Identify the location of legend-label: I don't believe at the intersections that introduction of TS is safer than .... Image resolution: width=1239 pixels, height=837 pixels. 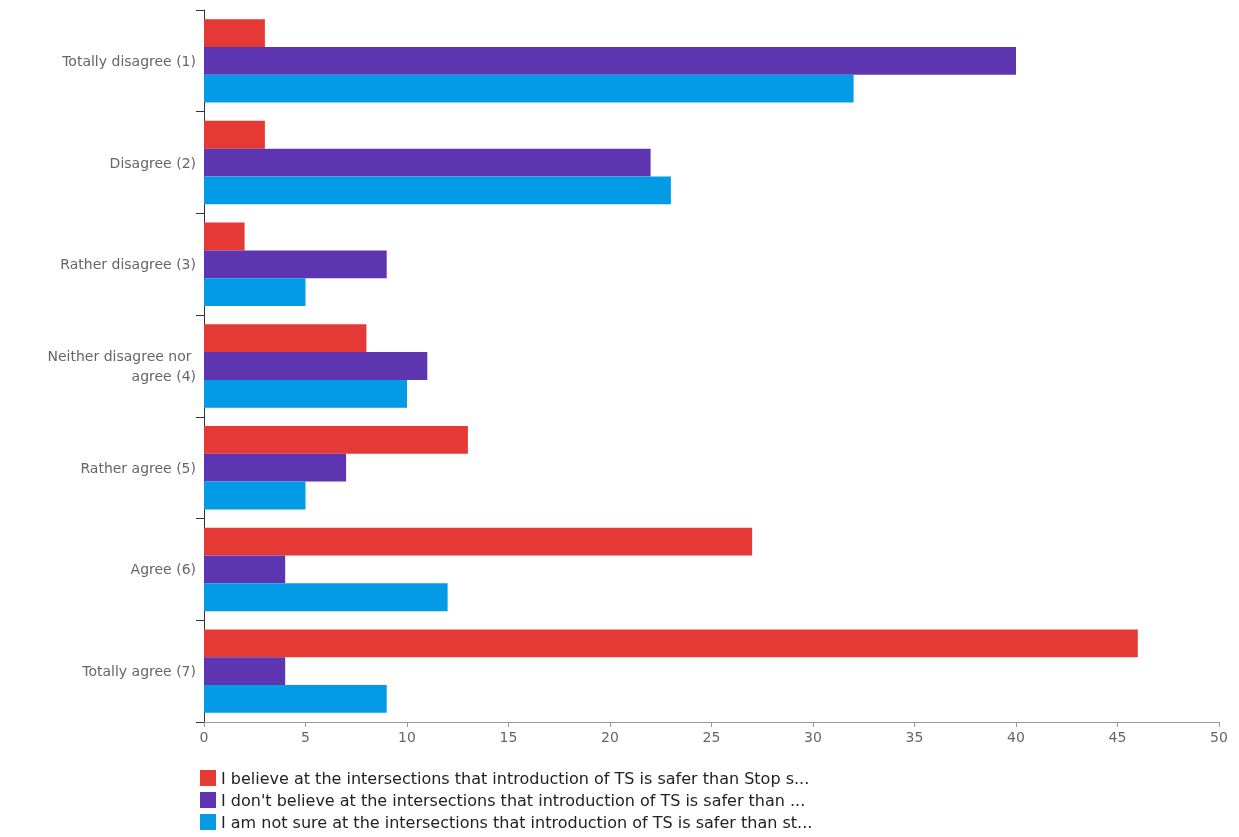
(513, 800).